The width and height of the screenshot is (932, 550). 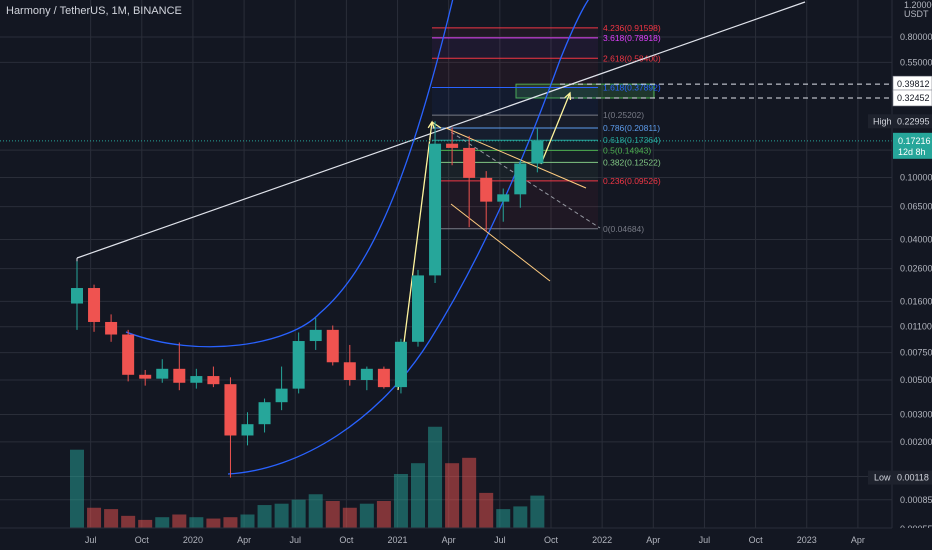 I want to click on fib-level-label: 0.382(0.12522), so click(x=632, y=162).